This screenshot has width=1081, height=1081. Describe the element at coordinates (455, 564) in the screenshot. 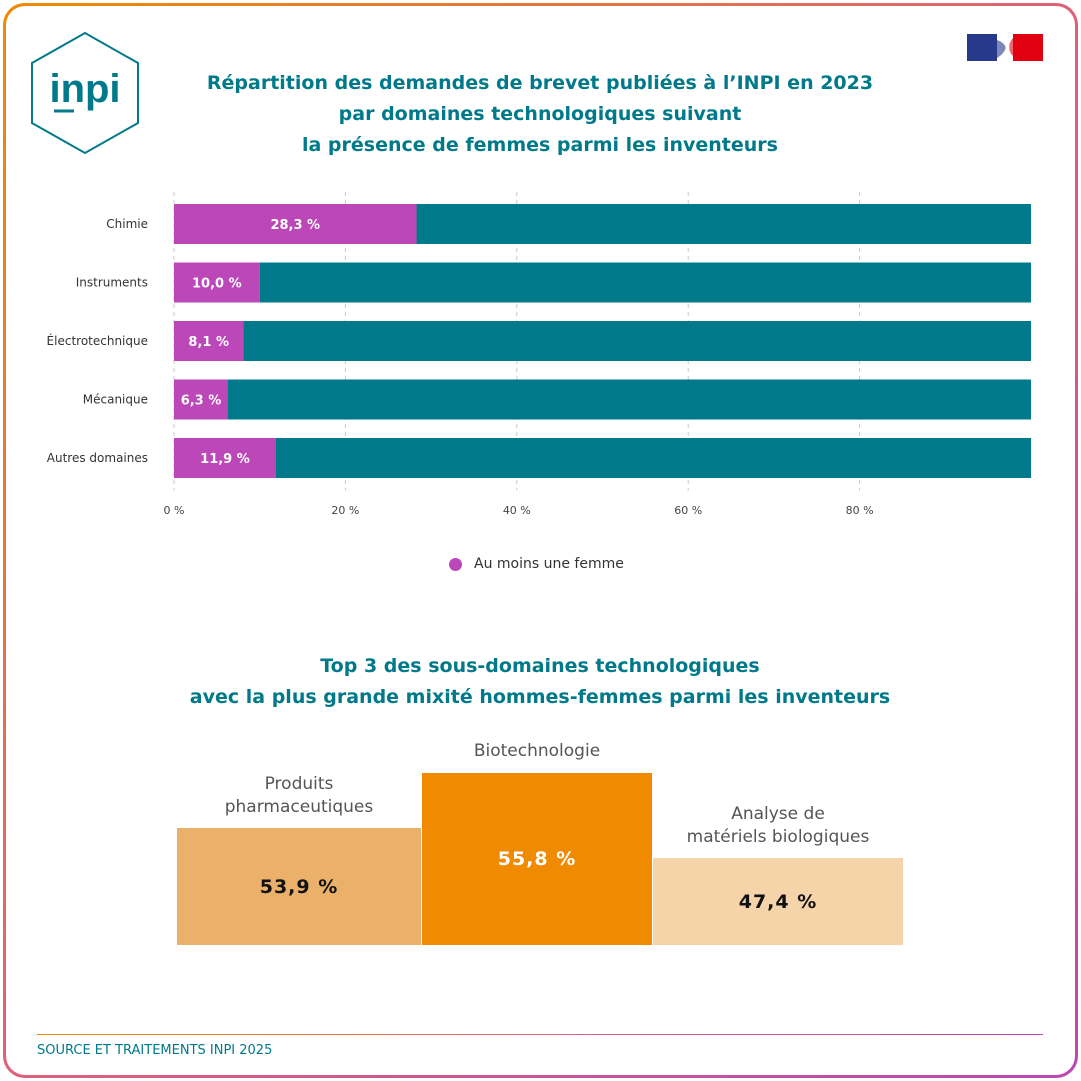

I see `legend-swatch` at that location.